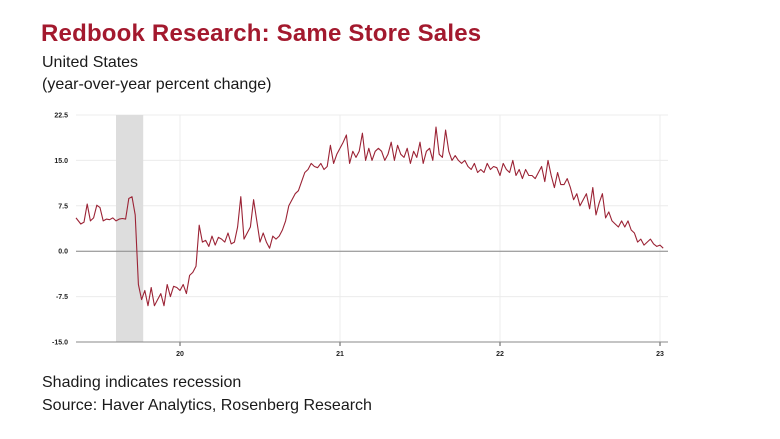  What do you see at coordinates (340, 354) in the screenshot?
I see `x-tick-label: 21` at bounding box center [340, 354].